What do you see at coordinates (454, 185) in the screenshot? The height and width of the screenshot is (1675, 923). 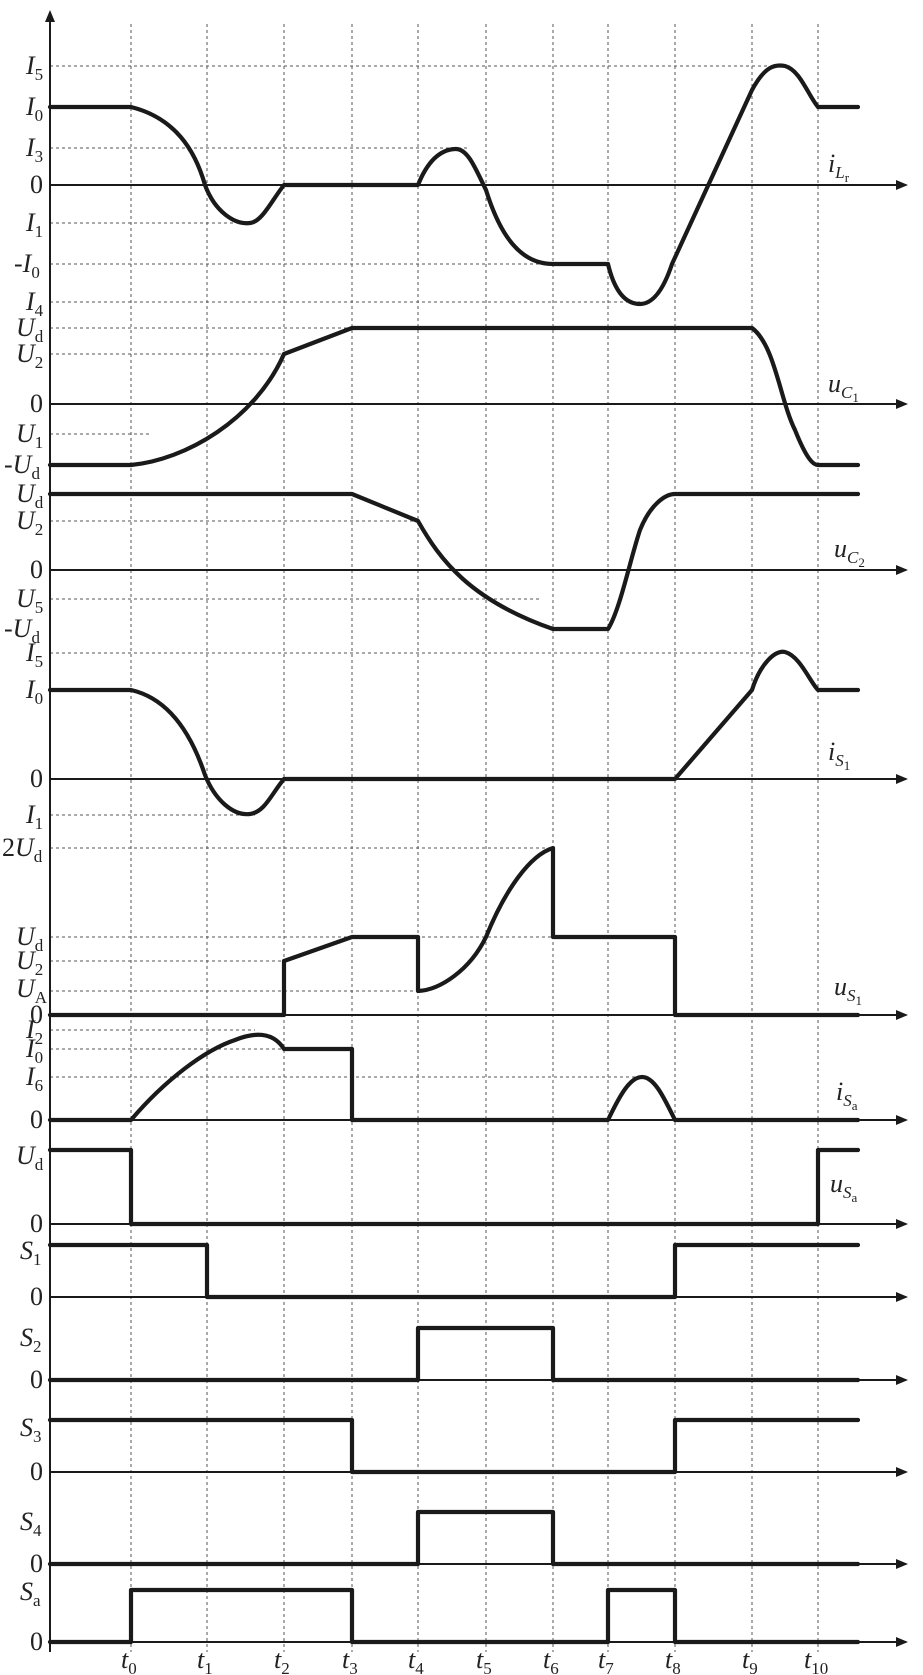 I see `trace-iLr` at bounding box center [454, 185].